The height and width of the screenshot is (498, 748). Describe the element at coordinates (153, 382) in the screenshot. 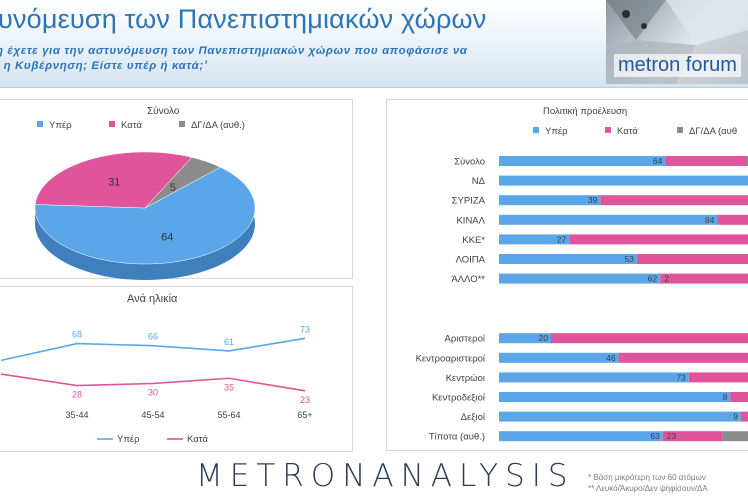

I see `line-series-kata` at that location.